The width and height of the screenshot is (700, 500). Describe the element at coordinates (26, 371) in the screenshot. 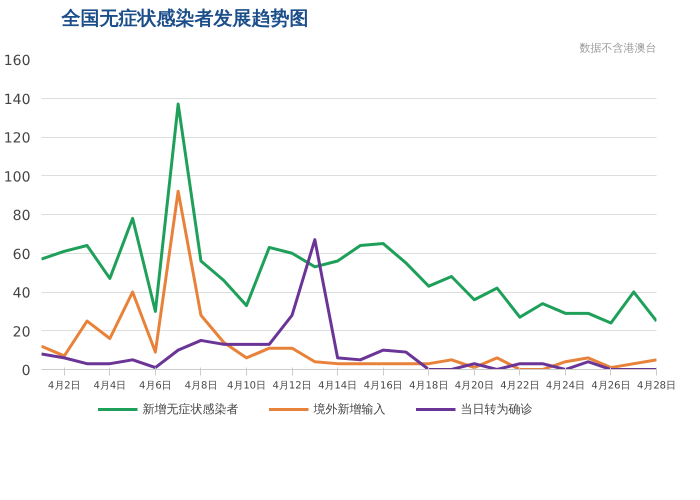

I see `y-tick-label: 0` at that location.